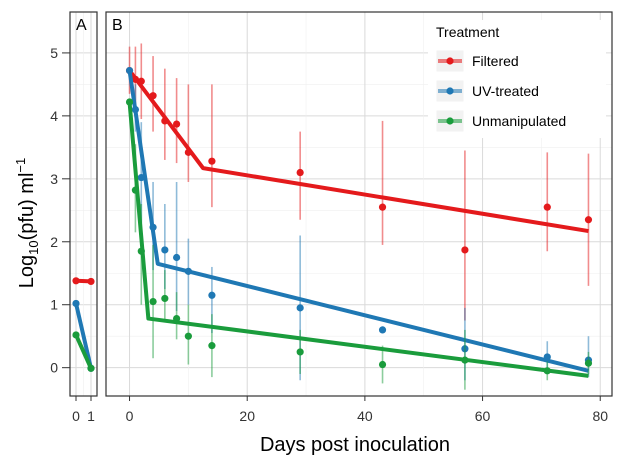 This screenshot has width=617, height=462. I want to click on x-axis-title: Days post inoculation, so click(355, 445).